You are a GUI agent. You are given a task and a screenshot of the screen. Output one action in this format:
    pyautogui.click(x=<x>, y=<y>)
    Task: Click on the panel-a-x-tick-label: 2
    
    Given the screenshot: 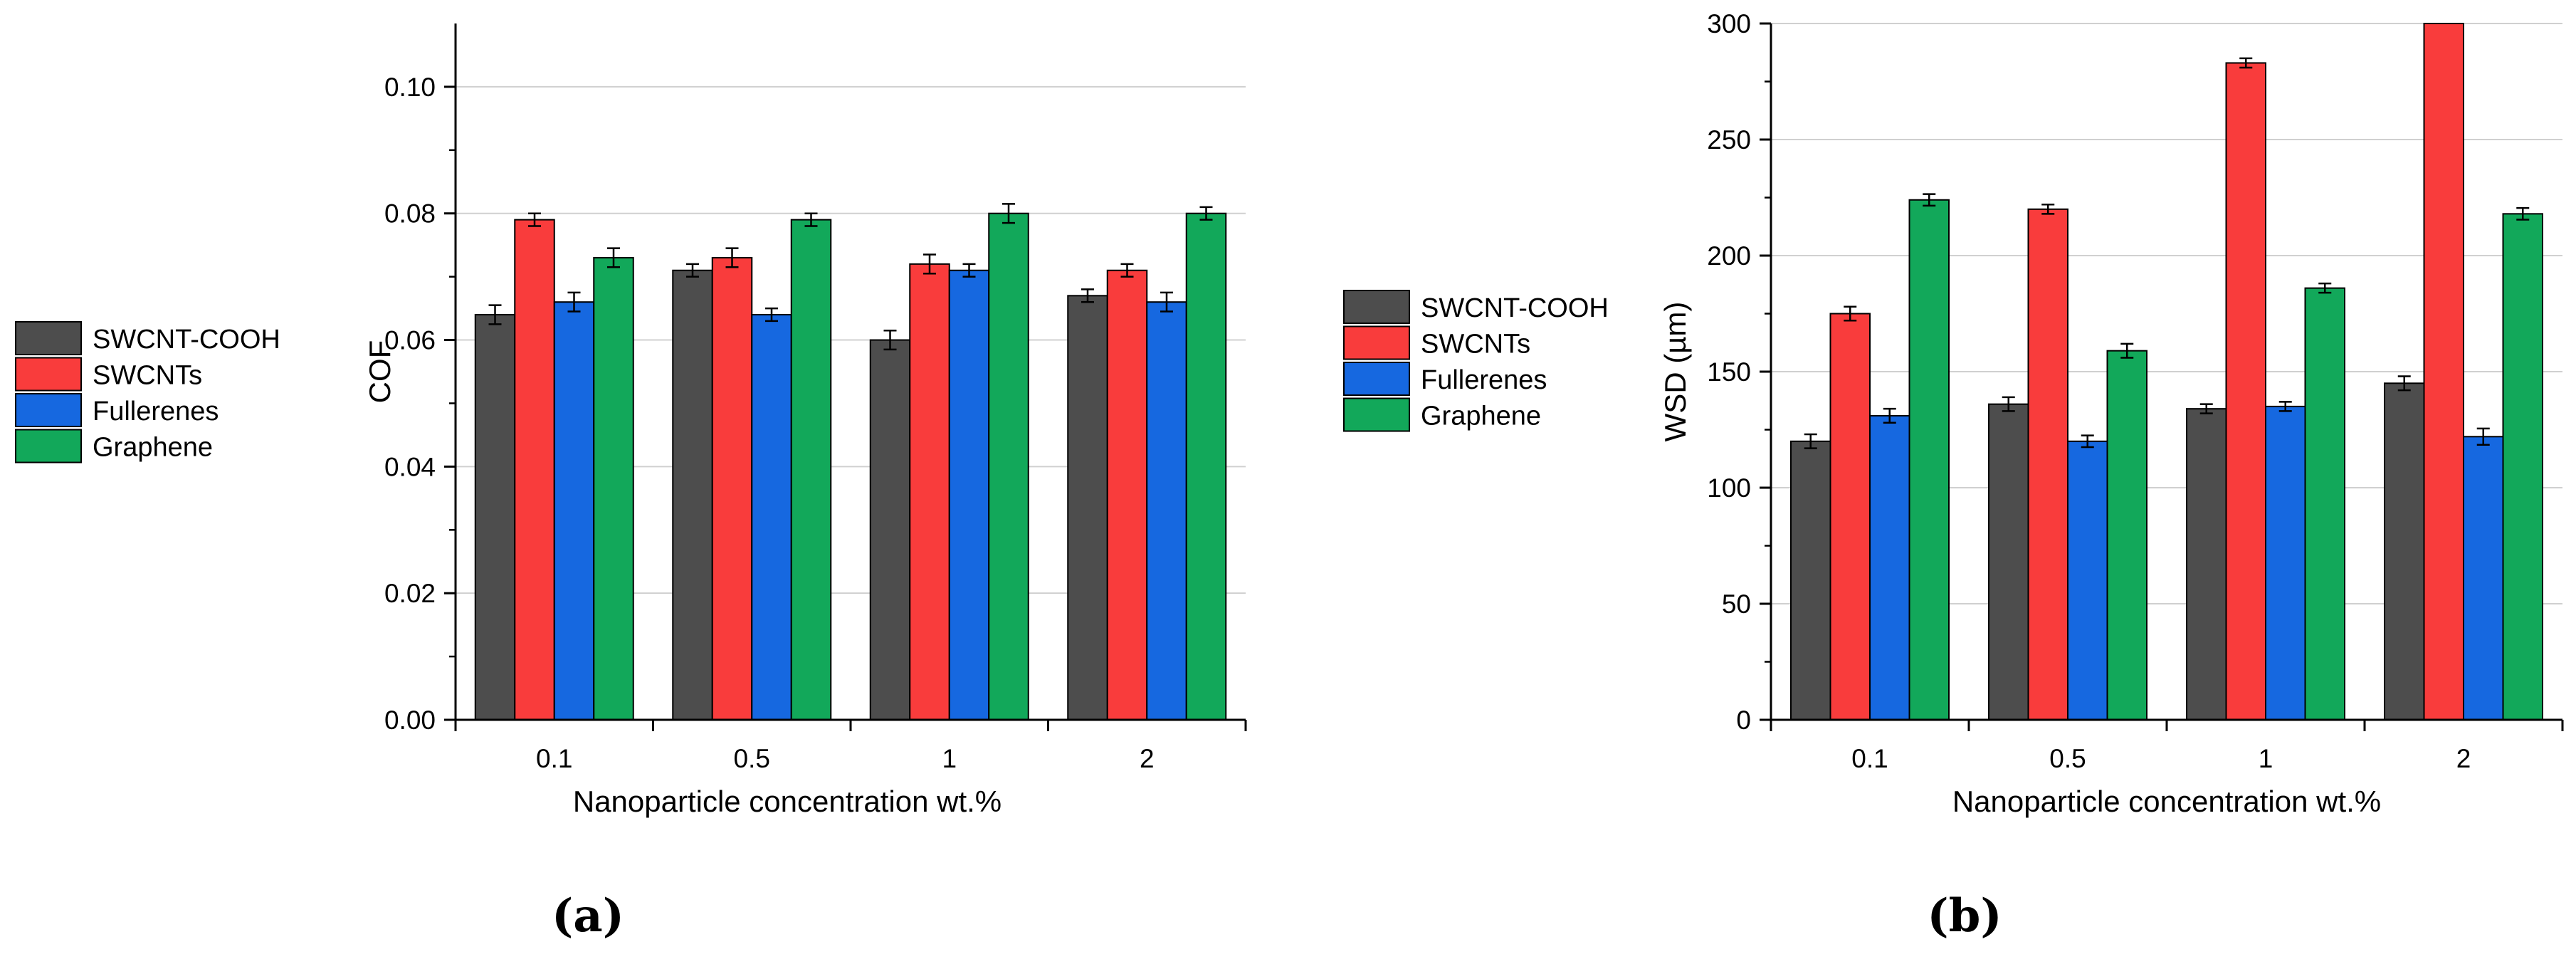 What is the action you would take?
    pyautogui.click(x=1147, y=758)
    